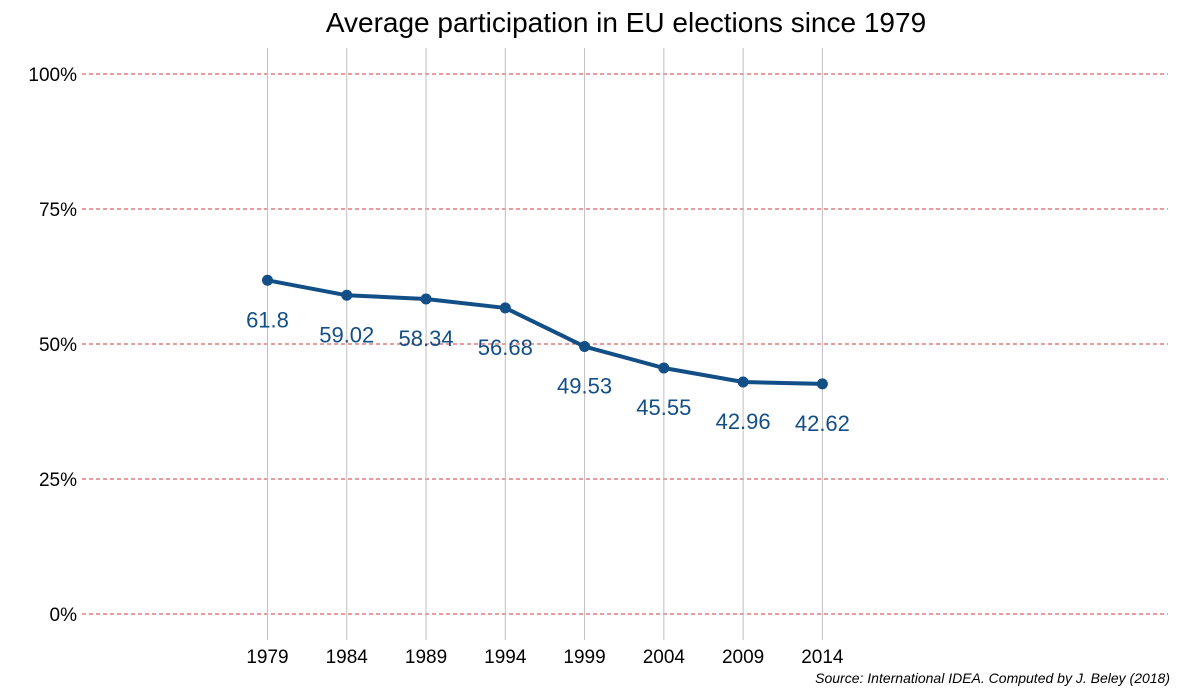  I want to click on x-tick-label: 1994, so click(505, 657).